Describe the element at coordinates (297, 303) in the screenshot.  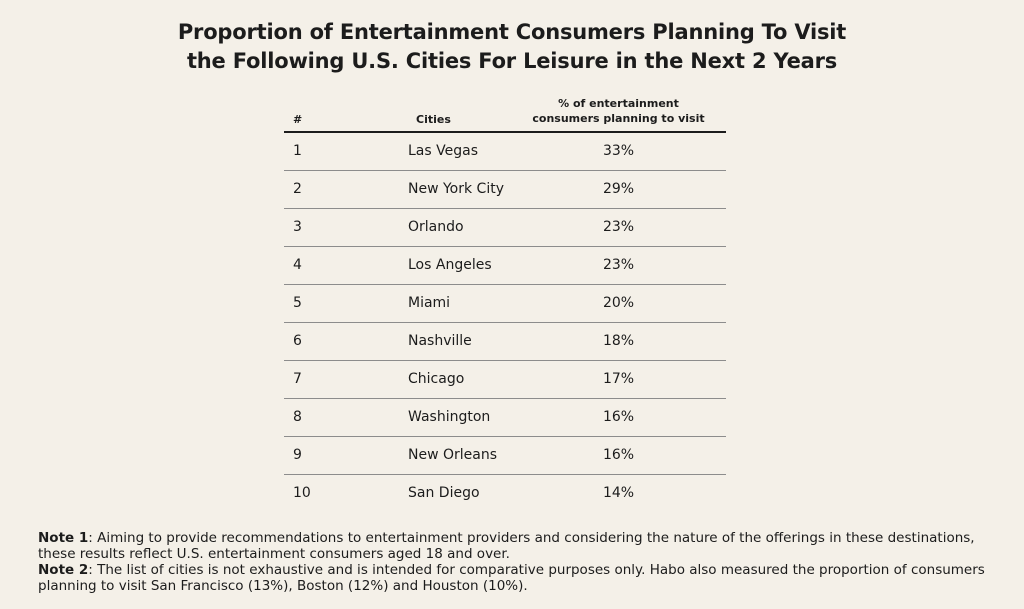
I see `rank-cell: 5` at that location.